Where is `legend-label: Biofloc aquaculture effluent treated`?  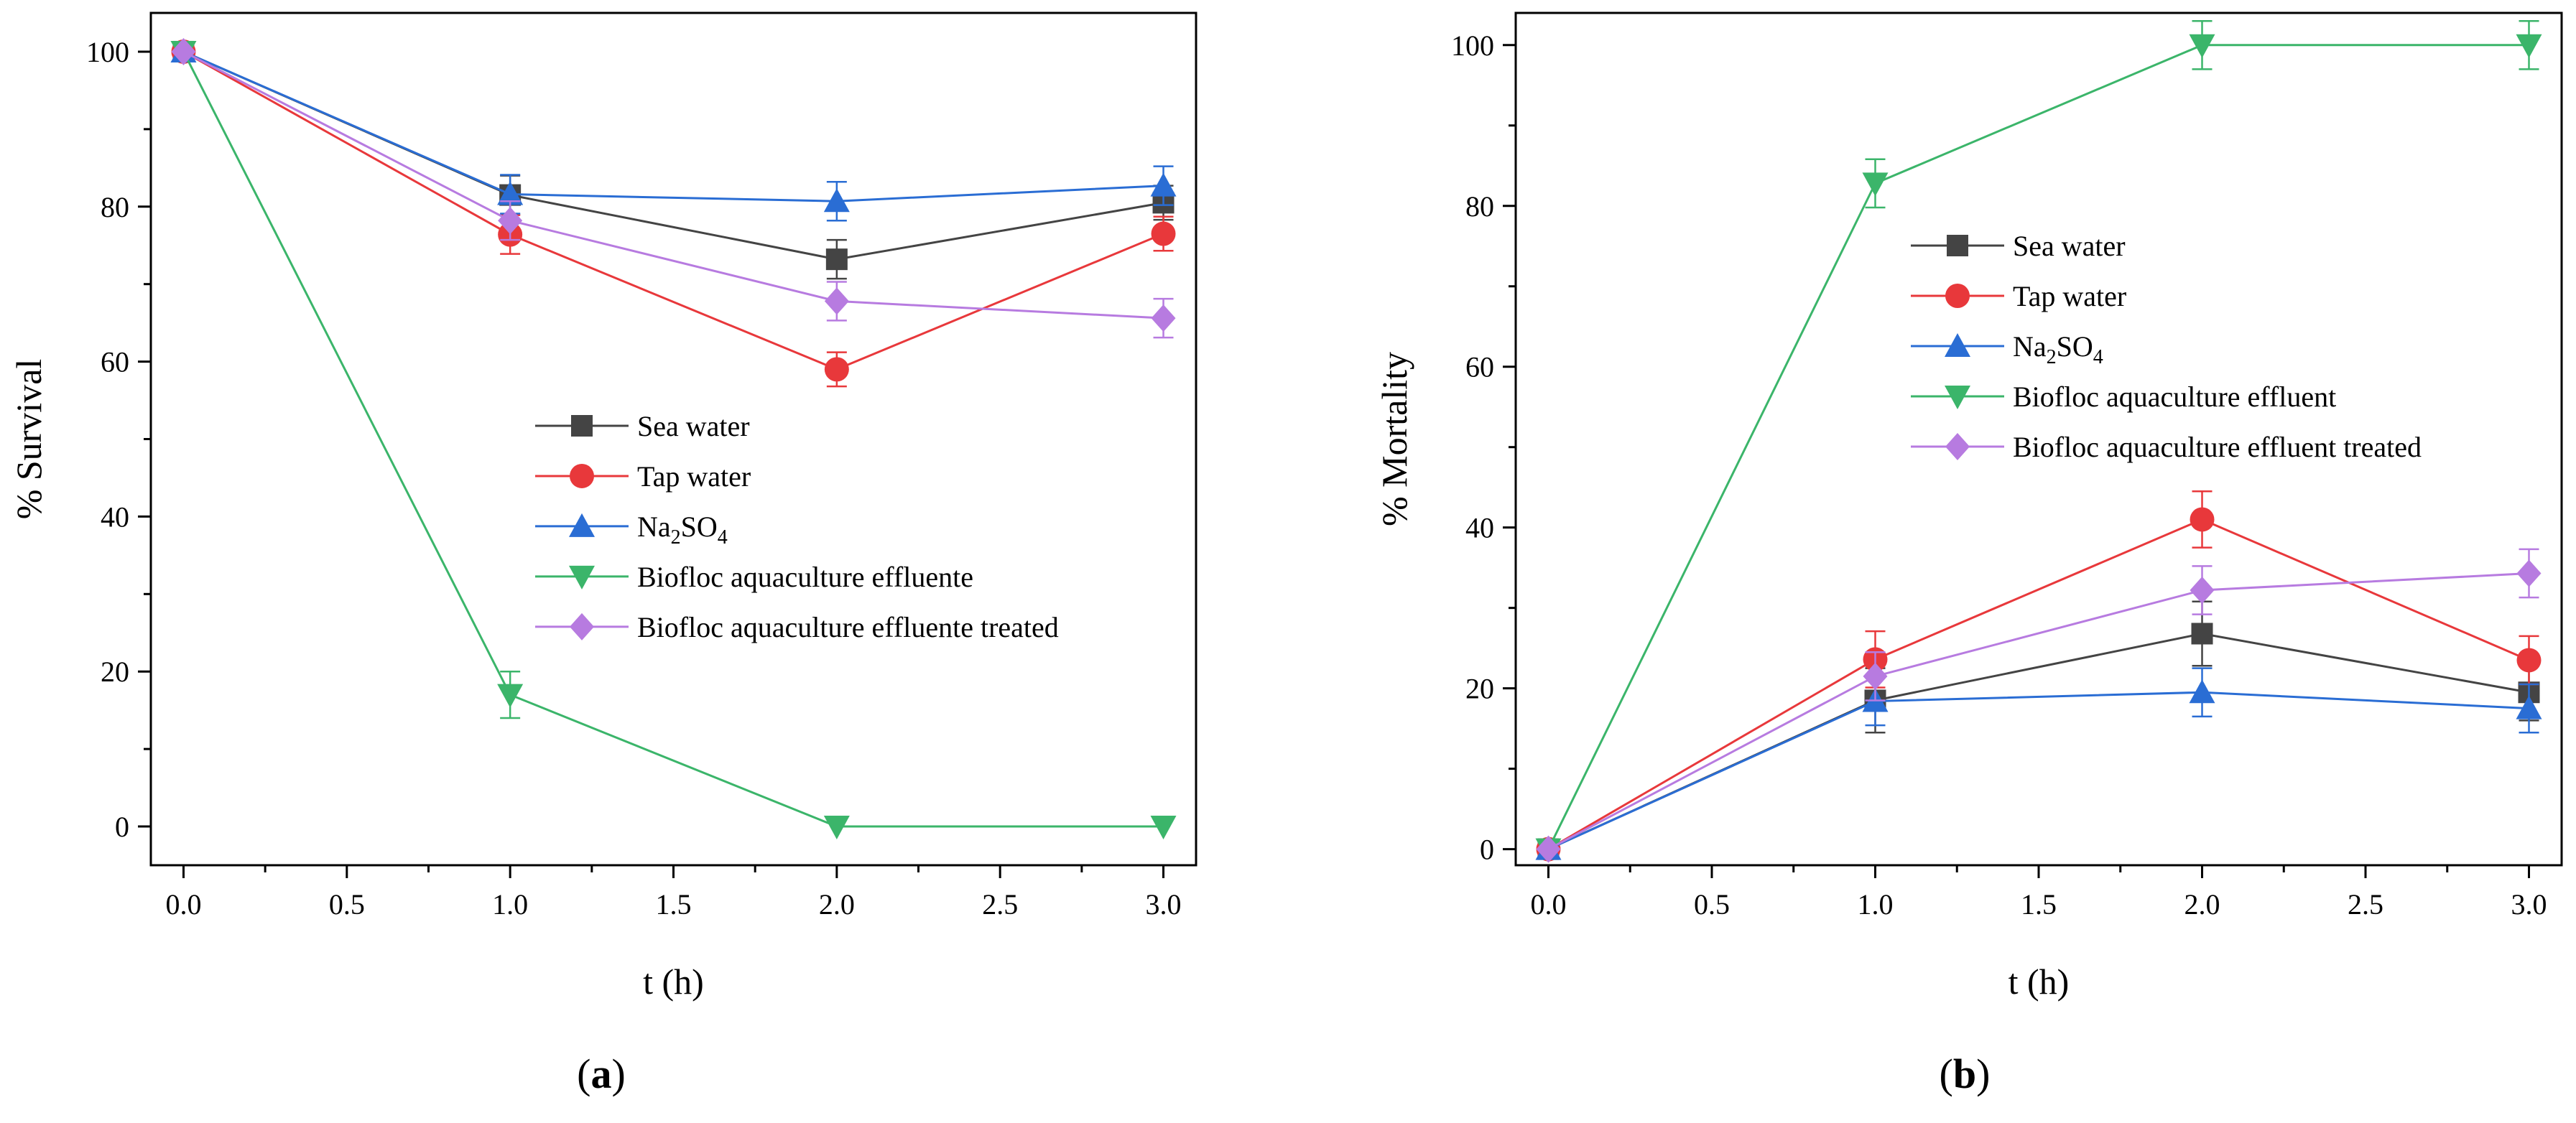 legend-label: Biofloc aquaculture effluent treated is located at coordinates (2217, 447).